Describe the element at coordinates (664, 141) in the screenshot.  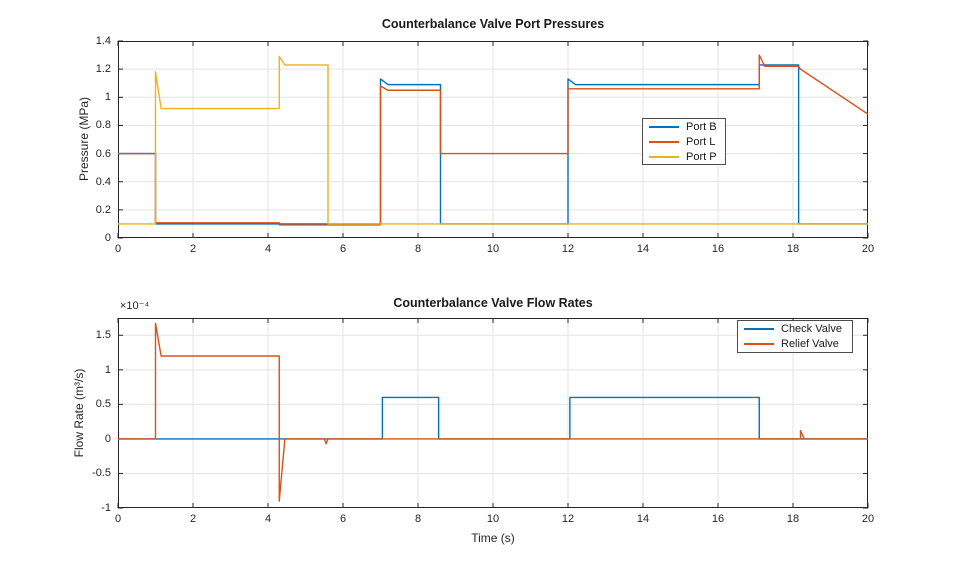
I see `port-l-line-swatch` at that location.